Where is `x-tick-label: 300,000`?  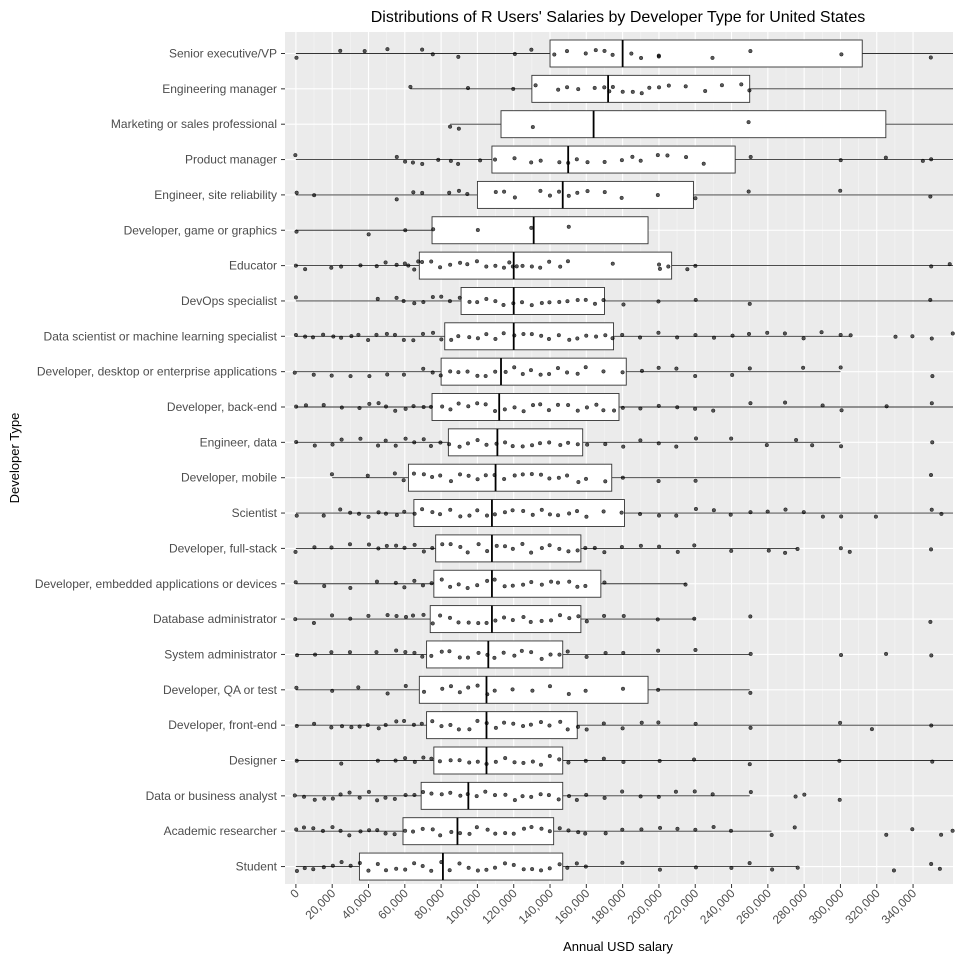
x-tick-label: 300,000 is located at coordinates (826, 906).